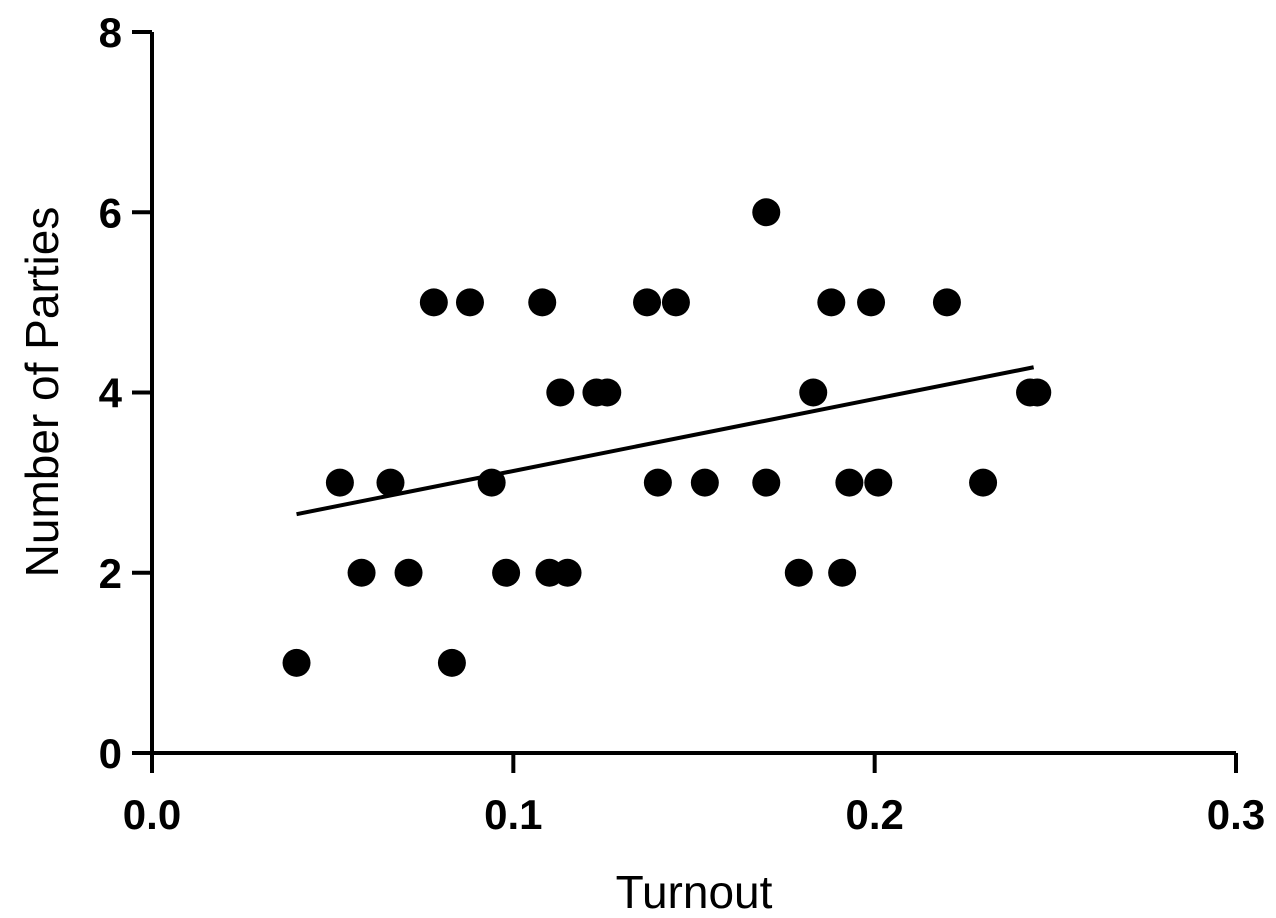 The height and width of the screenshot is (918, 1276). Describe the element at coordinates (110, 212) in the screenshot. I see `y-tick-label: 6` at that location.